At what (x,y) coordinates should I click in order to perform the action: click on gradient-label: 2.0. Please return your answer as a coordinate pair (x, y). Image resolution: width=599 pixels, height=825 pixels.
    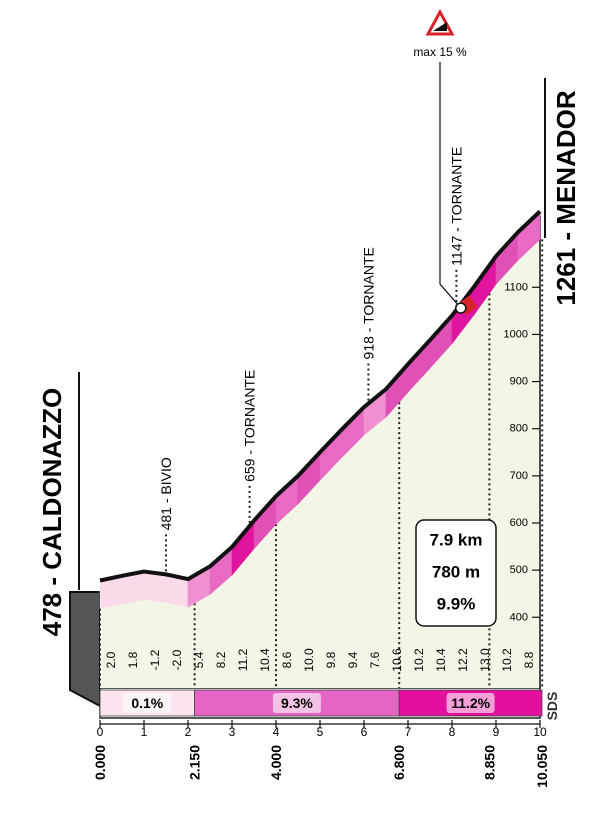
    Looking at the image, I should click on (111, 659).